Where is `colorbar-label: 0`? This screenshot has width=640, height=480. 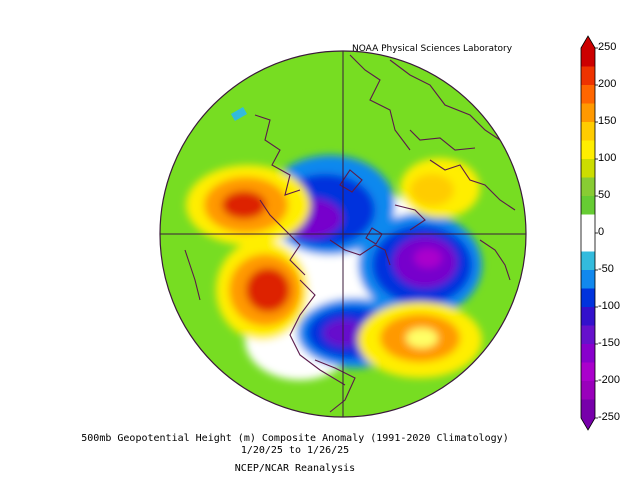 colorbar-label: 0 is located at coordinates (601, 232).